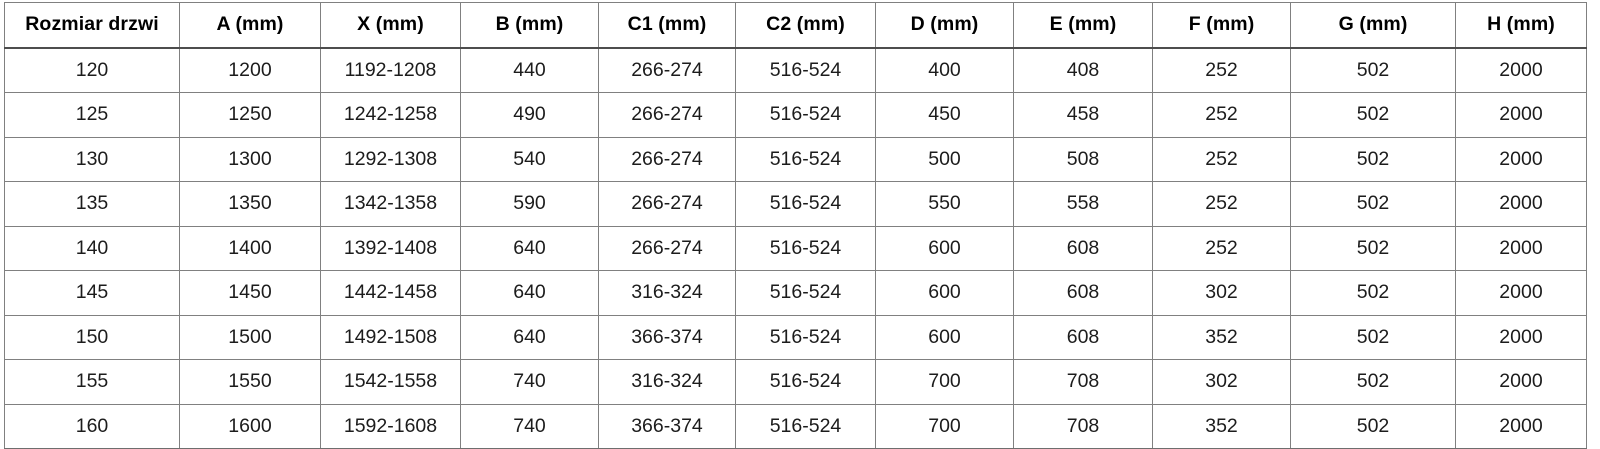 The height and width of the screenshot is (449, 1600). What do you see at coordinates (250, 159) in the screenshot?
I see `cell-a: 1300` at bounding box center [250, 159].